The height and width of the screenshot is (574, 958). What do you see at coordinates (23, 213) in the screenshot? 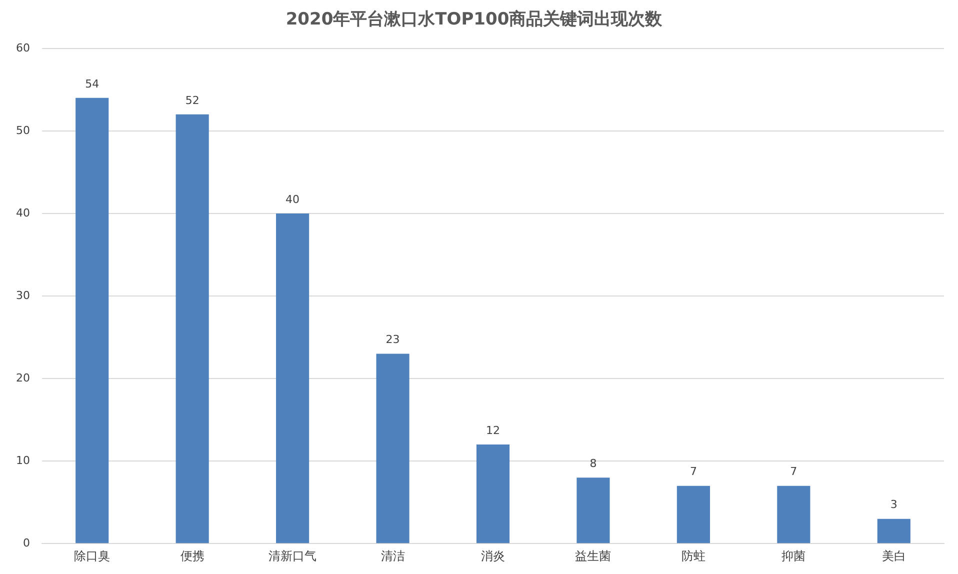
I see `y-tick-label: 40` at bounding box center [23, 213].